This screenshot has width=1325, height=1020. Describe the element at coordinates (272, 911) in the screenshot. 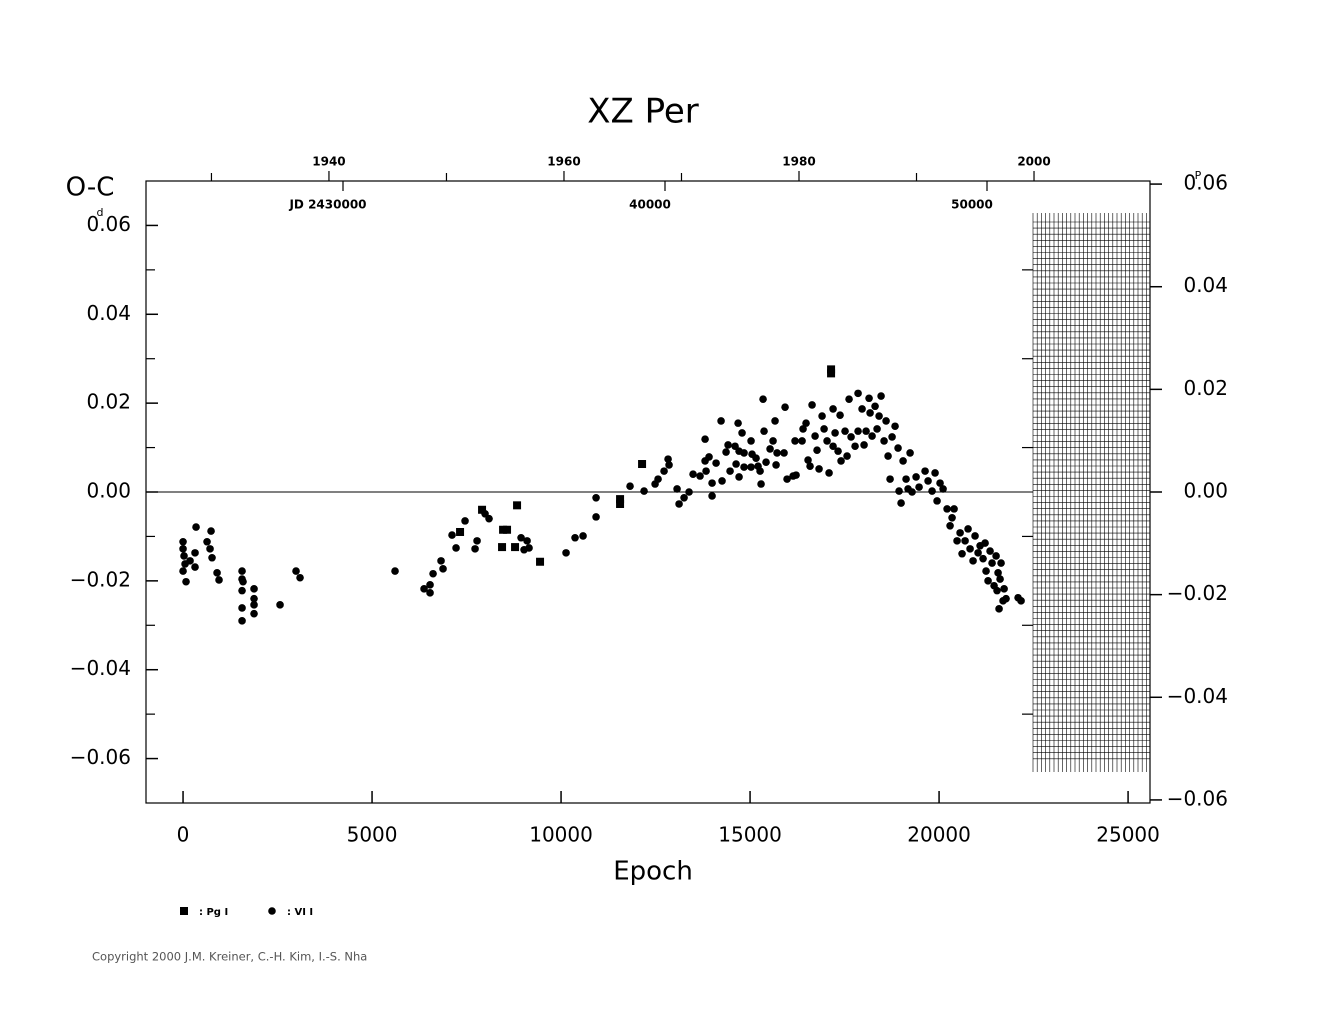

I see `legend-marker` at that location.